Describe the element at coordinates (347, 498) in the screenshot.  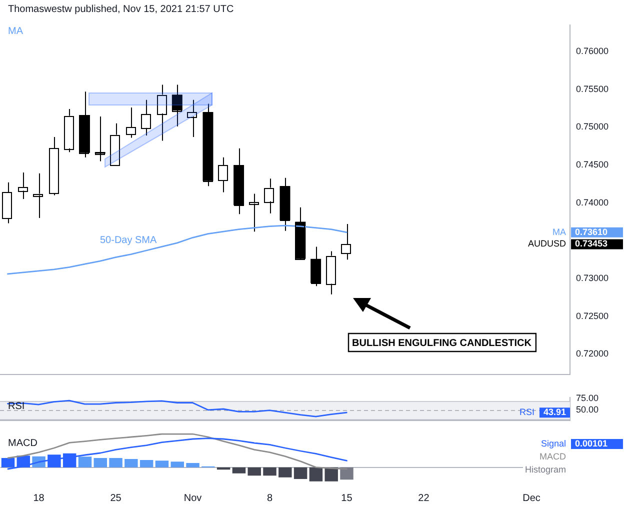
I see `x-tick-label: 15` at that location.